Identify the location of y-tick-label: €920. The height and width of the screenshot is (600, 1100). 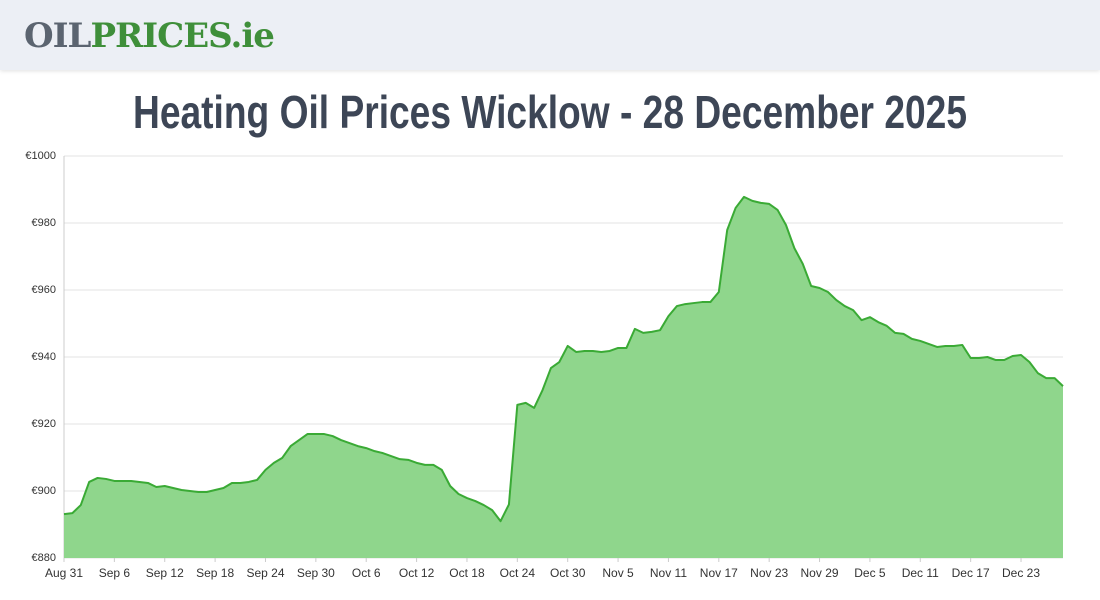
(44, 424).